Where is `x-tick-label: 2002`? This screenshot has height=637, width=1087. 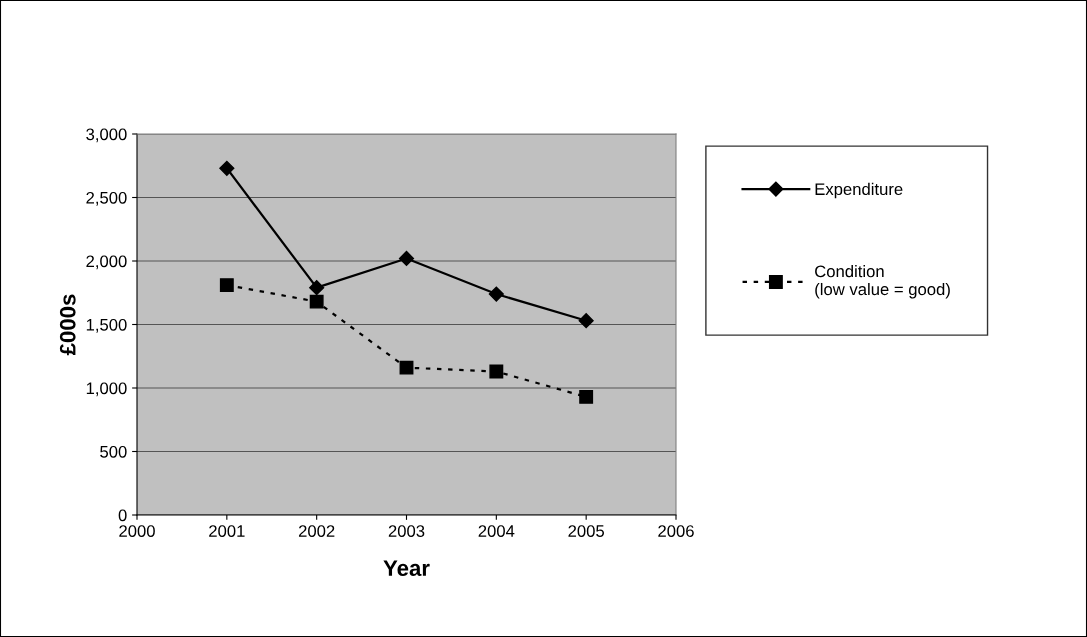 x-tick-label: 2002 is located at coordinates (316, 531).